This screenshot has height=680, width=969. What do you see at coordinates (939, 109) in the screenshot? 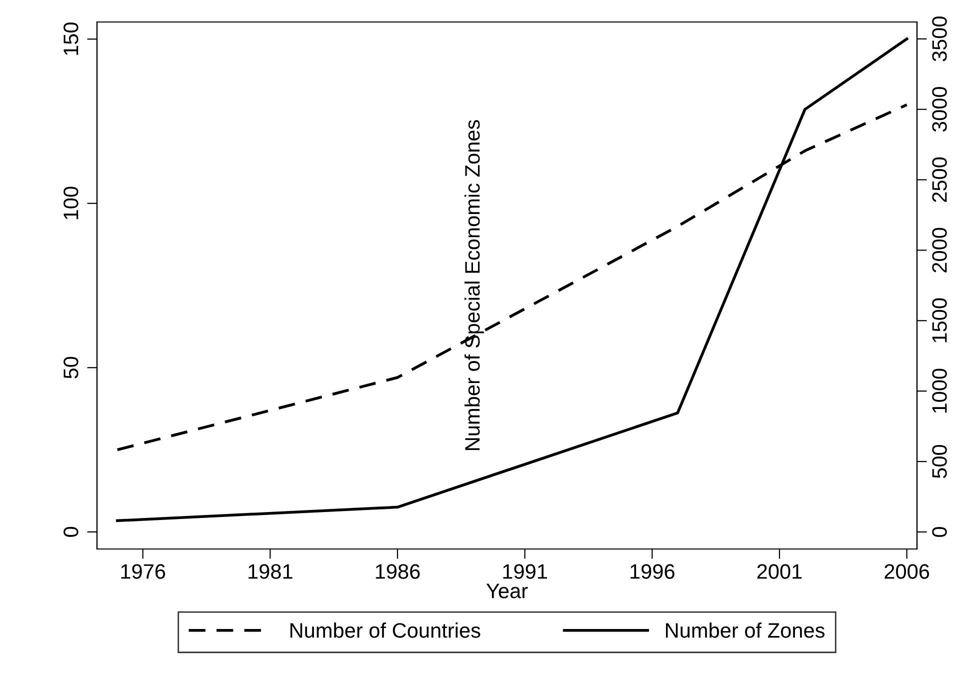
I see `y2-tick-label: 3000` at bounding box center [939, 109].